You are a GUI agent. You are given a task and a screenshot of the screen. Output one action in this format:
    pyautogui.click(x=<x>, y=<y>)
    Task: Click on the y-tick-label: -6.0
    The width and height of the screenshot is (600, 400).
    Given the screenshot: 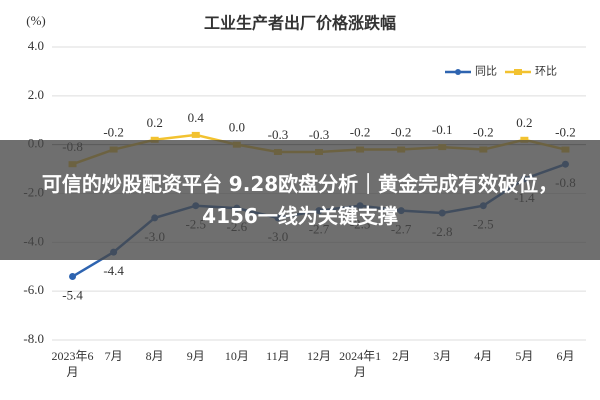 What is the action you would take?
    pyautogui.click(x=33, y=289)
    